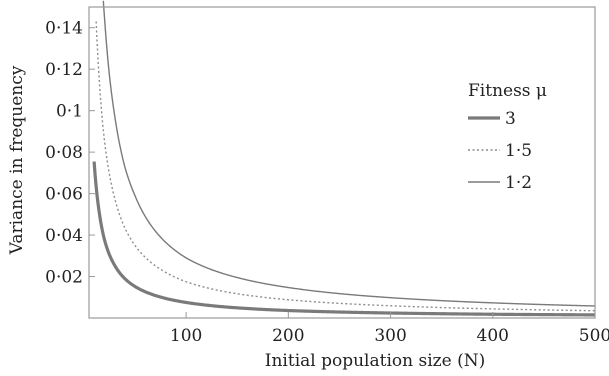  What do you see at coordinates (64, 29) in the screenshot?
I see `y-tick-label: 0·14` at bounding box center [64, 29].